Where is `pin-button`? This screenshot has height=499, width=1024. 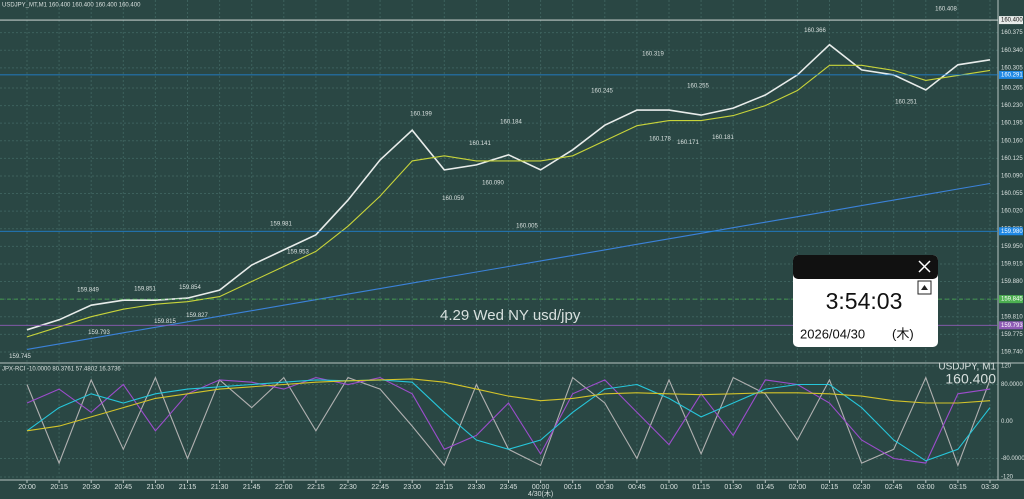 pin-button is located at coordinates (924, 287).